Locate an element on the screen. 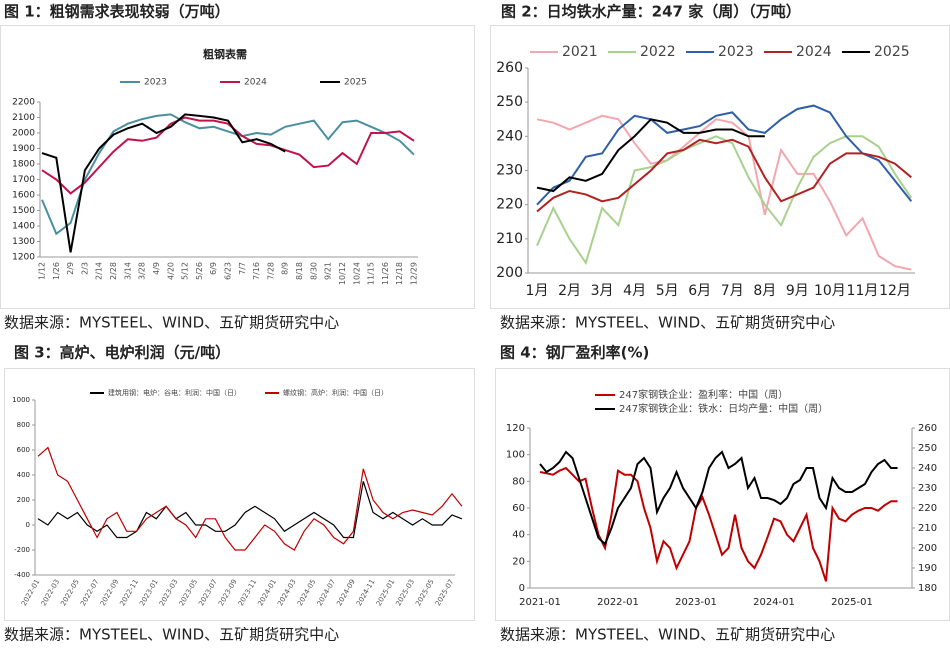 The width and height of the screenshot is (950, 649). y-tick-label: 230 is located at coordinates (509, 171).